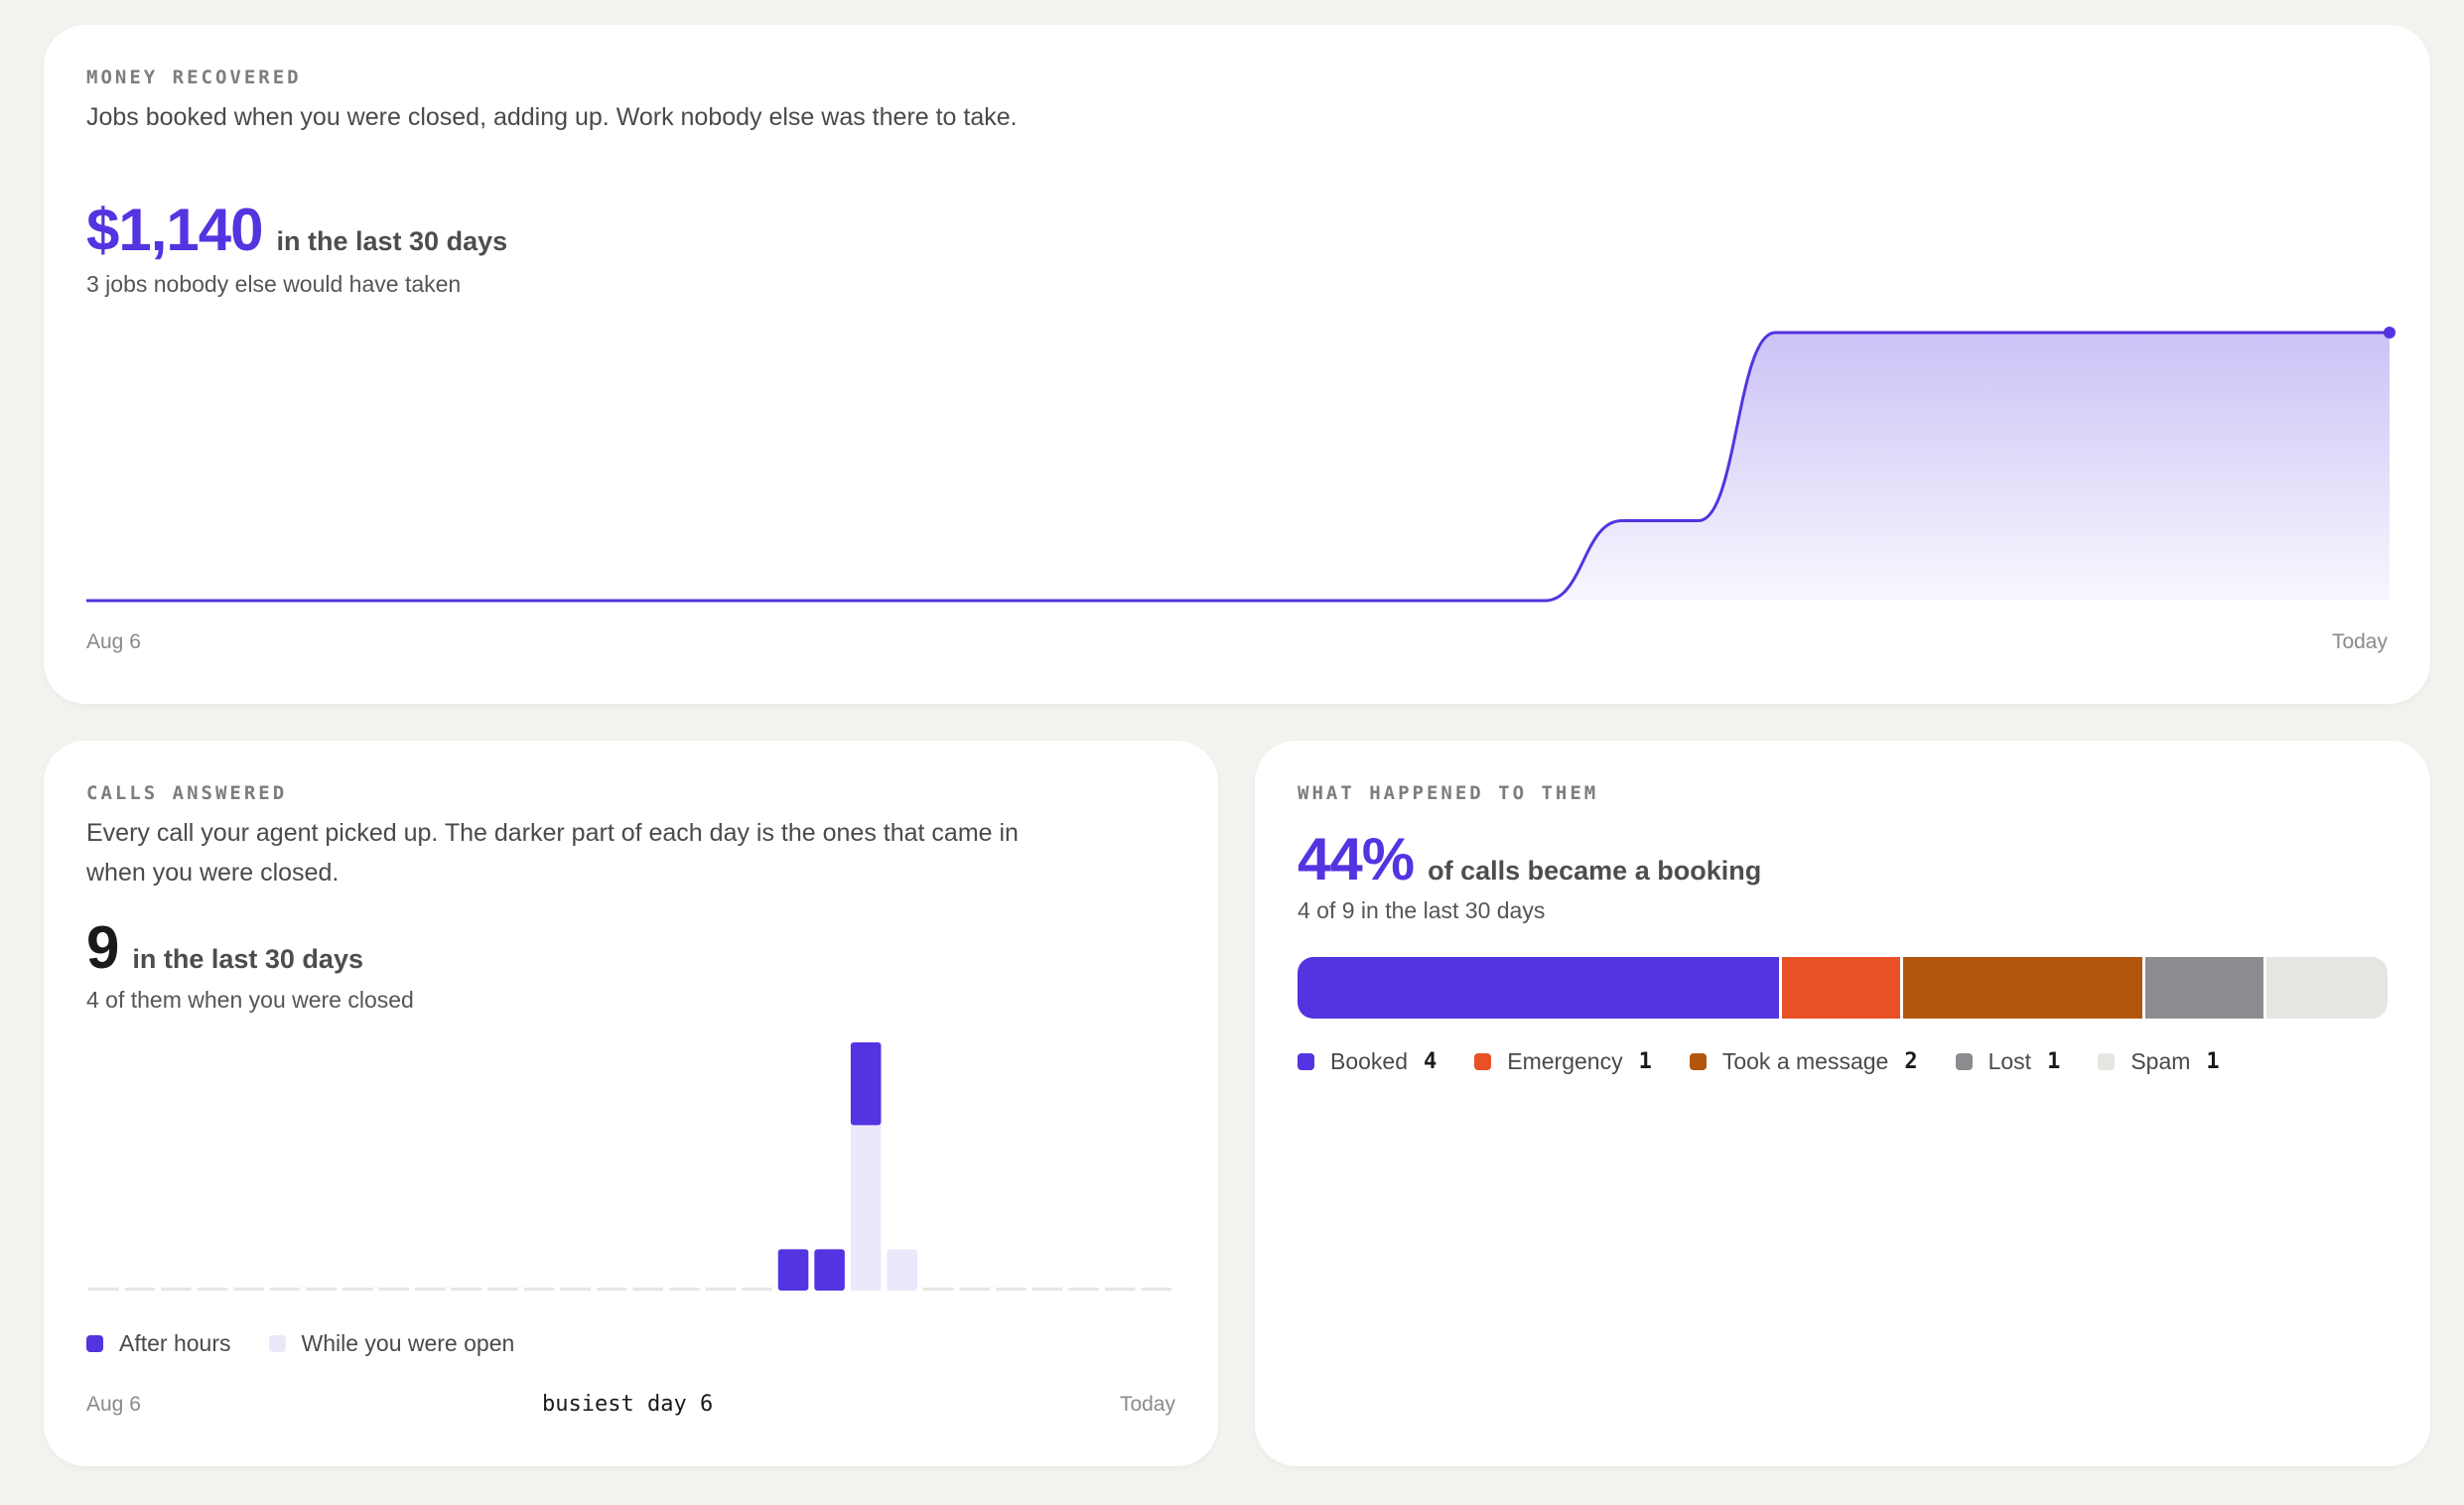 This screenshot has height=1505, width=2464. I want to click on took-a-message-label: Took a message, so click(1805, 1061).